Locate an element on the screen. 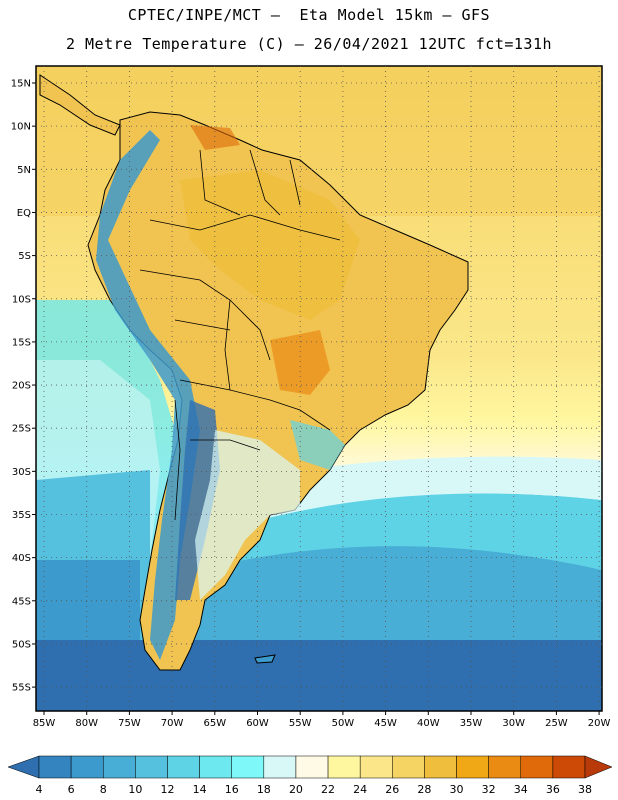 This screenshot has height=800, width=618. longitude-label: 45W is located at coordinates (385, 723).